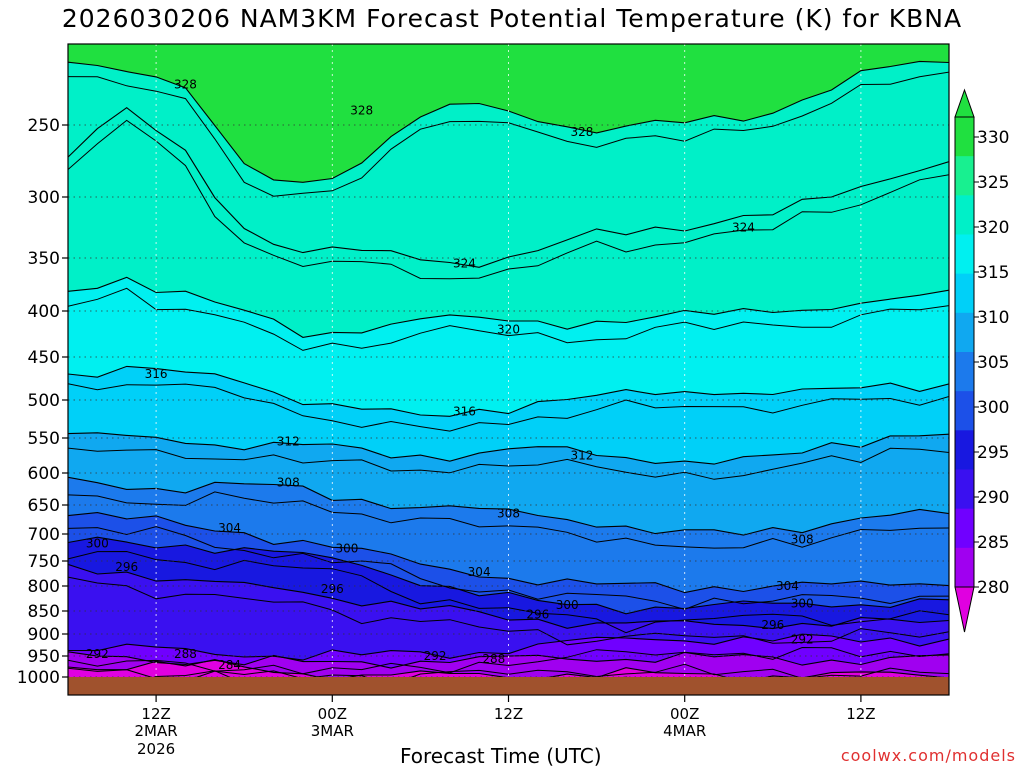 The height and width of the screenshot is (768, 1024). Describe the element at coordinates (508, 329) in the screenshot. I see `contour-label-320: 320` at that location.